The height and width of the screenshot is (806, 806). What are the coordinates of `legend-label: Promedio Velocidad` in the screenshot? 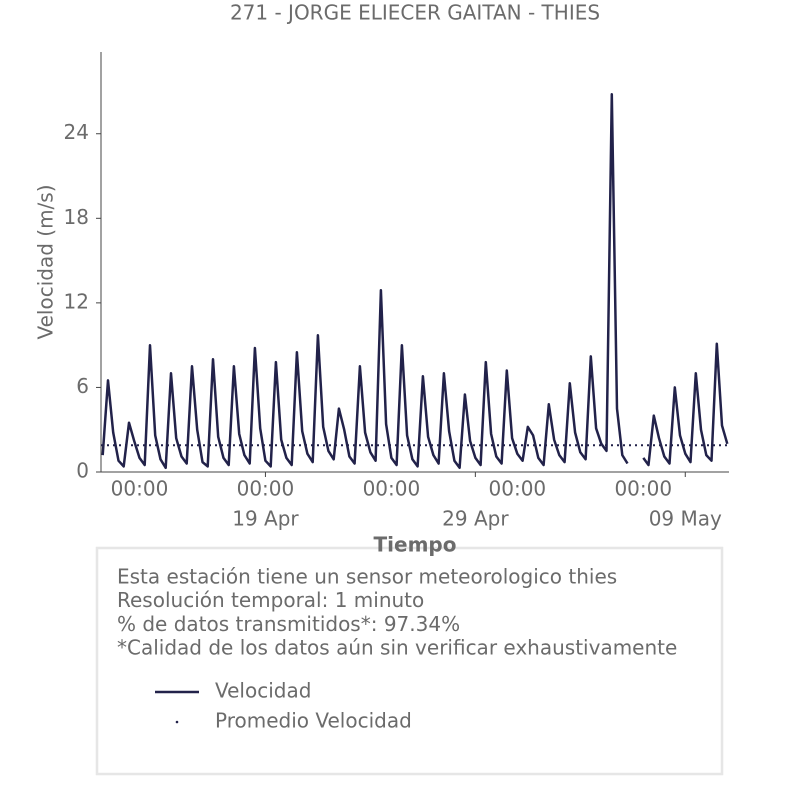 It's located at (313, 721).